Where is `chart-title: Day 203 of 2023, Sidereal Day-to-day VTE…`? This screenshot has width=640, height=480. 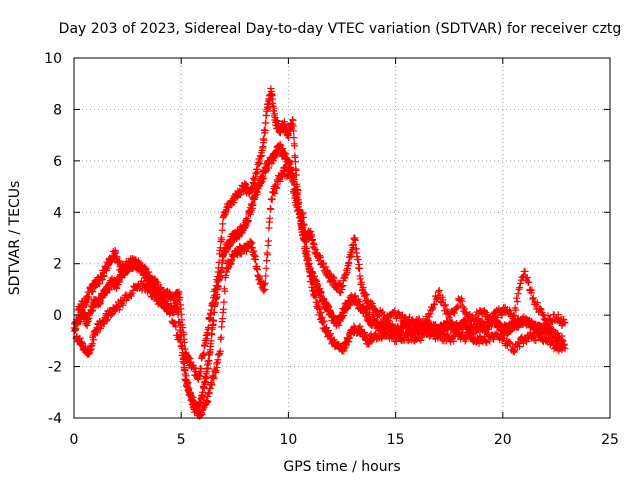 chart-title: Day 203 of 2023, Sidereal Day-to-day VTE… is located at coordinates (340, 29).